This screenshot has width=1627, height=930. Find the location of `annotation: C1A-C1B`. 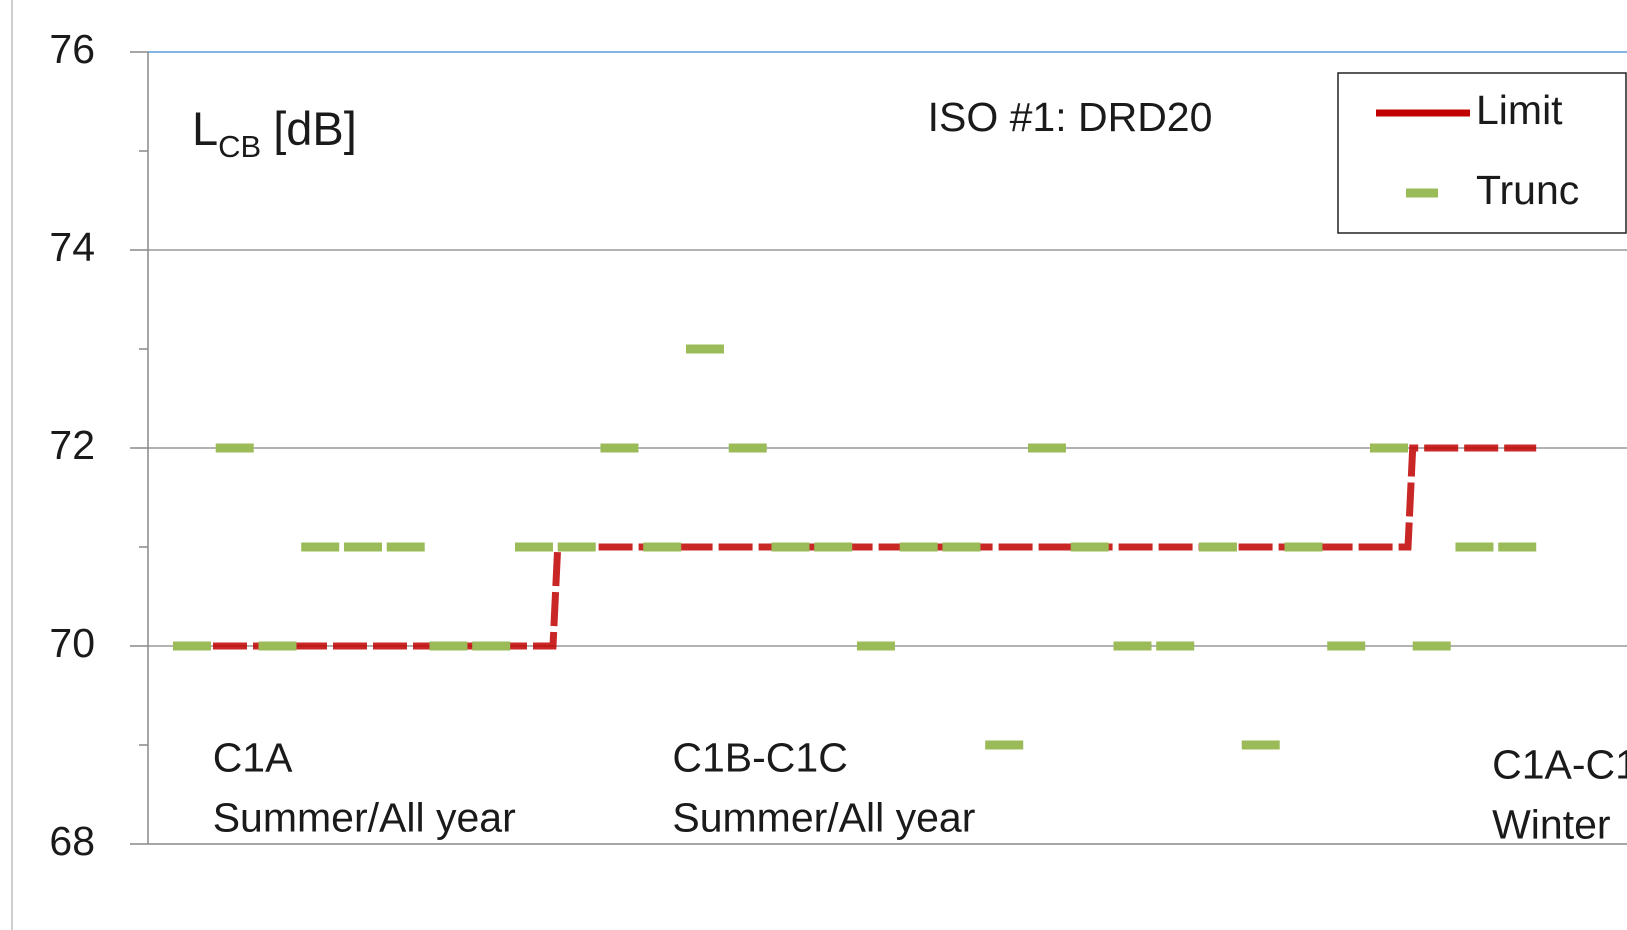

annotation: C1A-C1B is located at coordinates (1559, 765).